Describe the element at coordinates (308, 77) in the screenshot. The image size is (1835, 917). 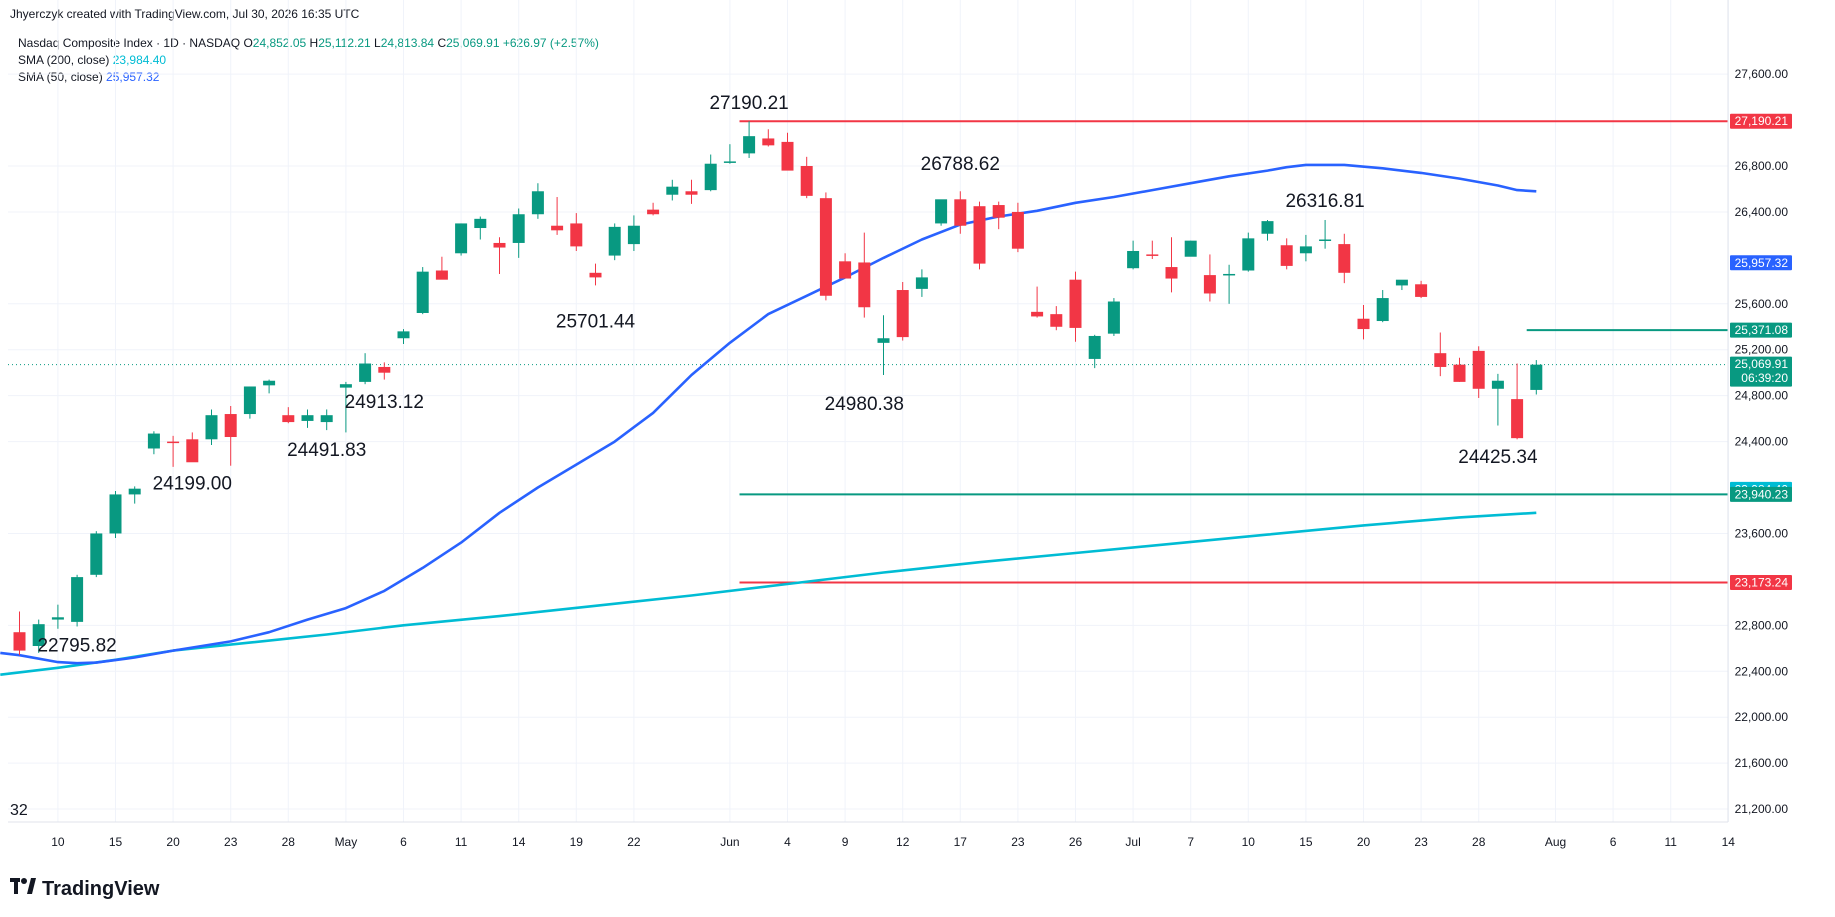
I see `legend-sma50-row: SMA (50, close) 25,957.32` at that location.